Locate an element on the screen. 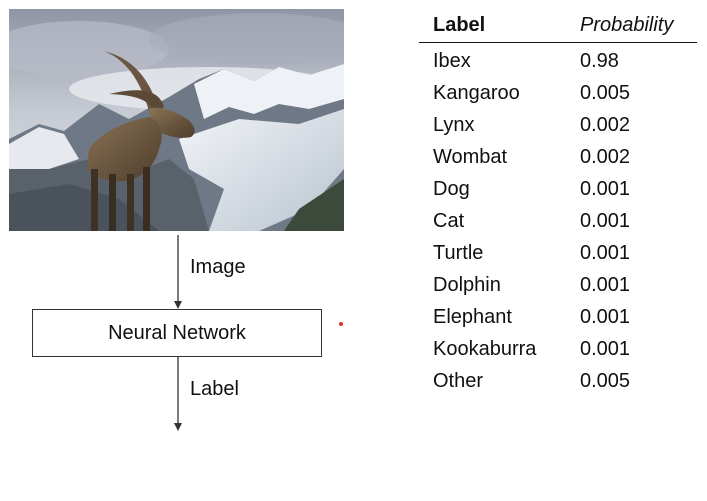 This screenshot has width=707, height=501. table-row: Ibex 0.98 is located at coordinates (558, 60).